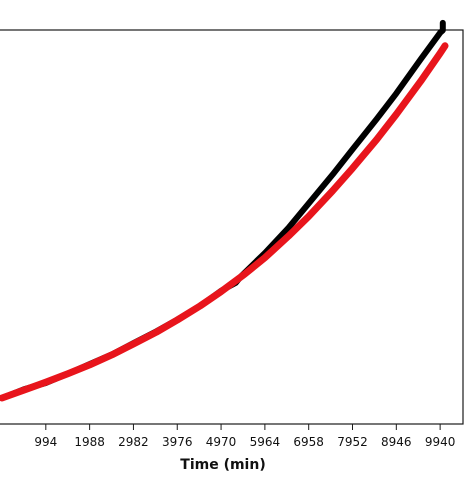  What do you see at coordinates (352, 442) in the screenshot?
I see `x-tick-label: 7952` at bounding box center [352, 442].